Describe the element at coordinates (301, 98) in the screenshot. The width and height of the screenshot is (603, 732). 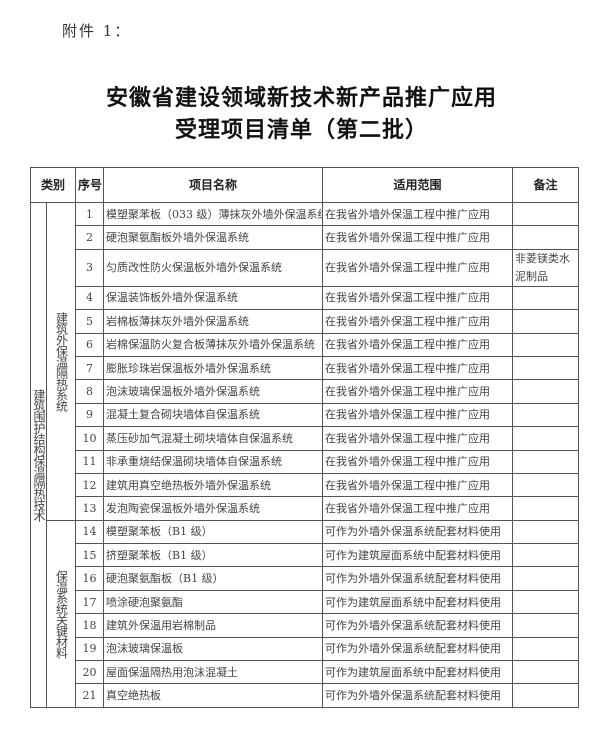
I see `document-title: 安徽省建设领域新技术新产品推广应用` at that location.